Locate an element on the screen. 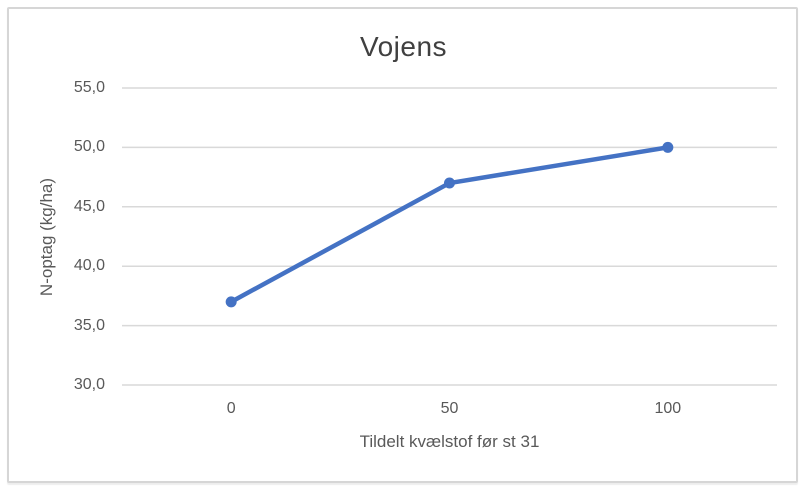  y-axis-tick-label: 55,0 is located at coordinates (89, 87).